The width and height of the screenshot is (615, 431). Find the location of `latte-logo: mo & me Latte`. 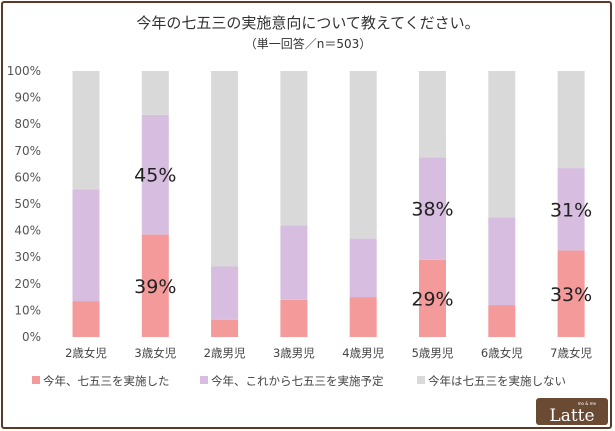

latte-logo: mo & me Latte is located at coordinates (572, 412).